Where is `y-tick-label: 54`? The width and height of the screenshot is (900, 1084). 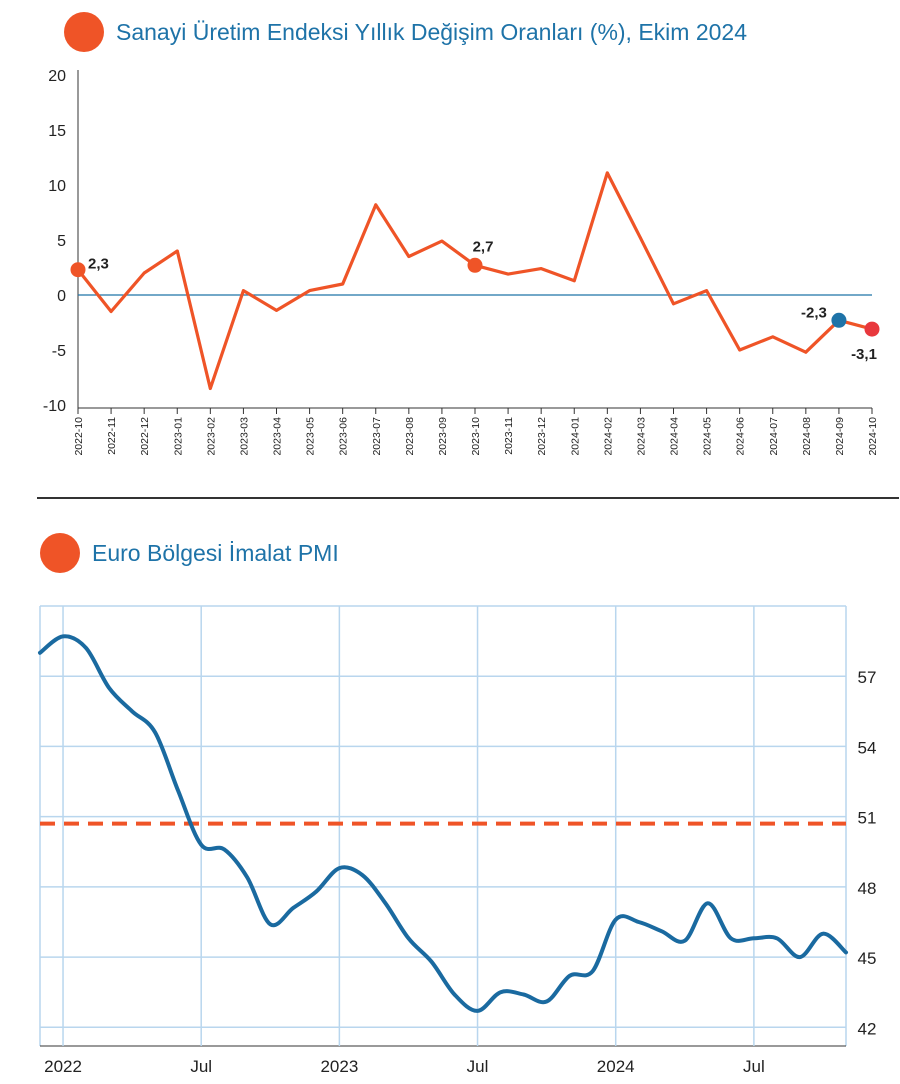
y-tick-label: 54 is located at coordinates (867, 747).